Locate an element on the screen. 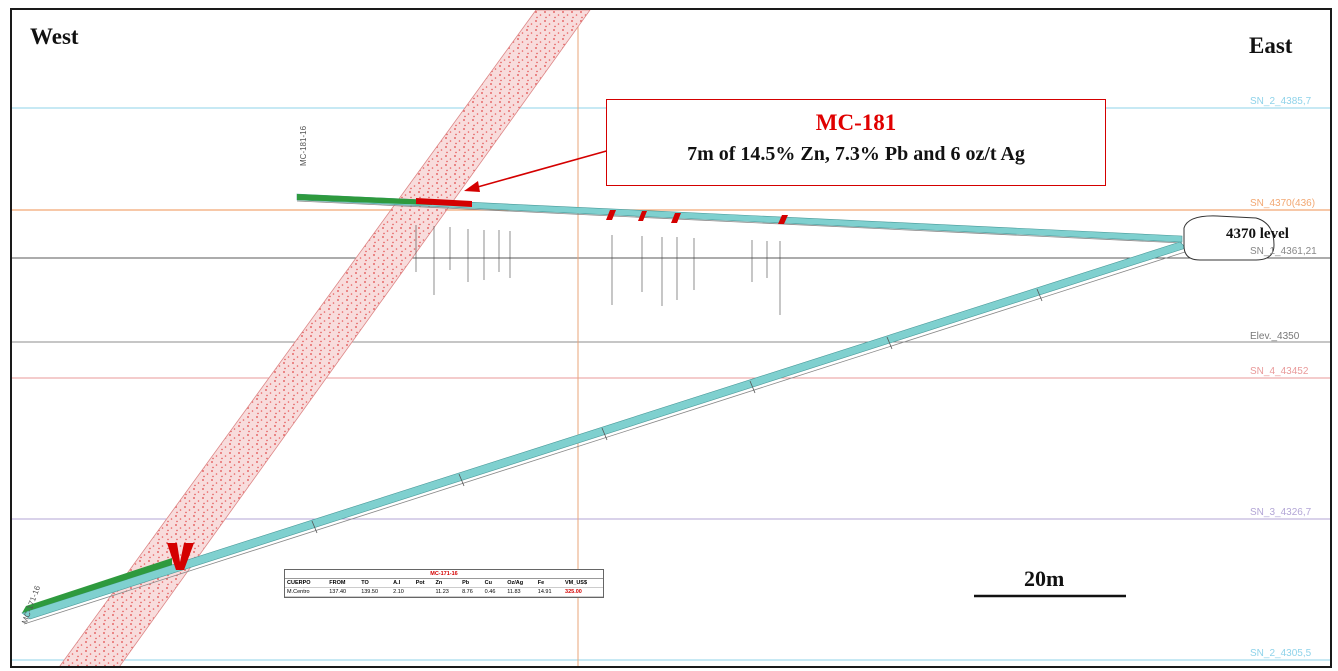 This screenshot has height=671, width=1338. assay-cell: M.Centro is located at coordinates (306, 592).